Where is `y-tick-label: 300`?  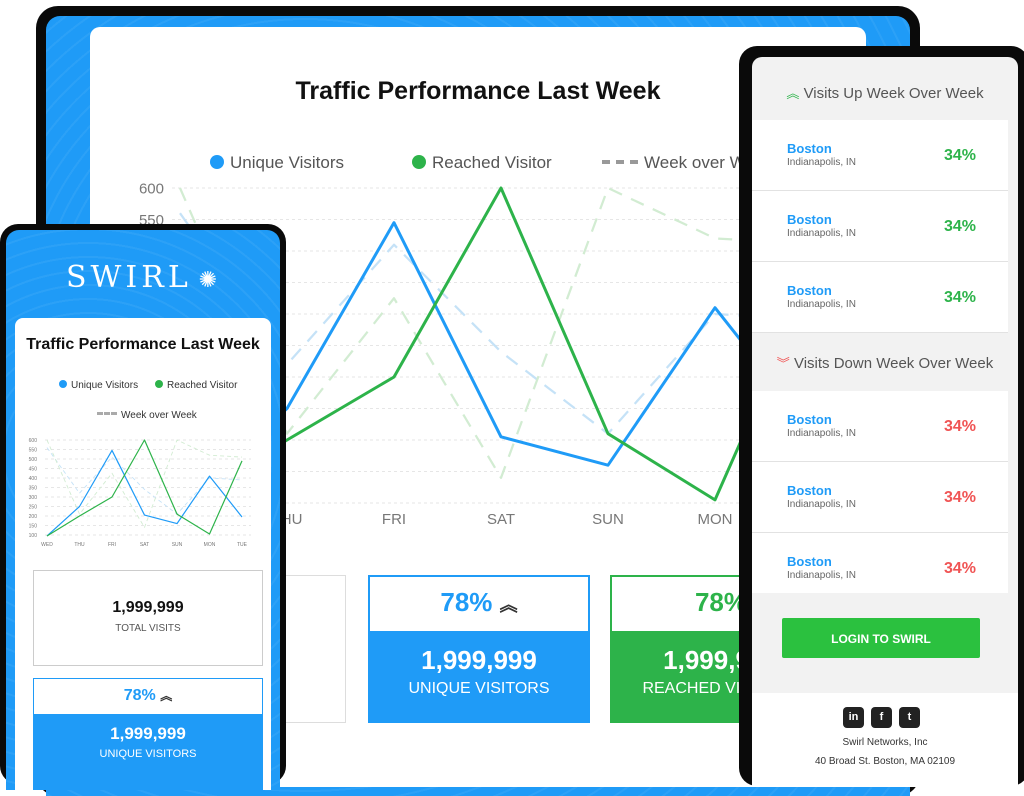
y-tick-label: 300 is located at coordinates (33, 498).